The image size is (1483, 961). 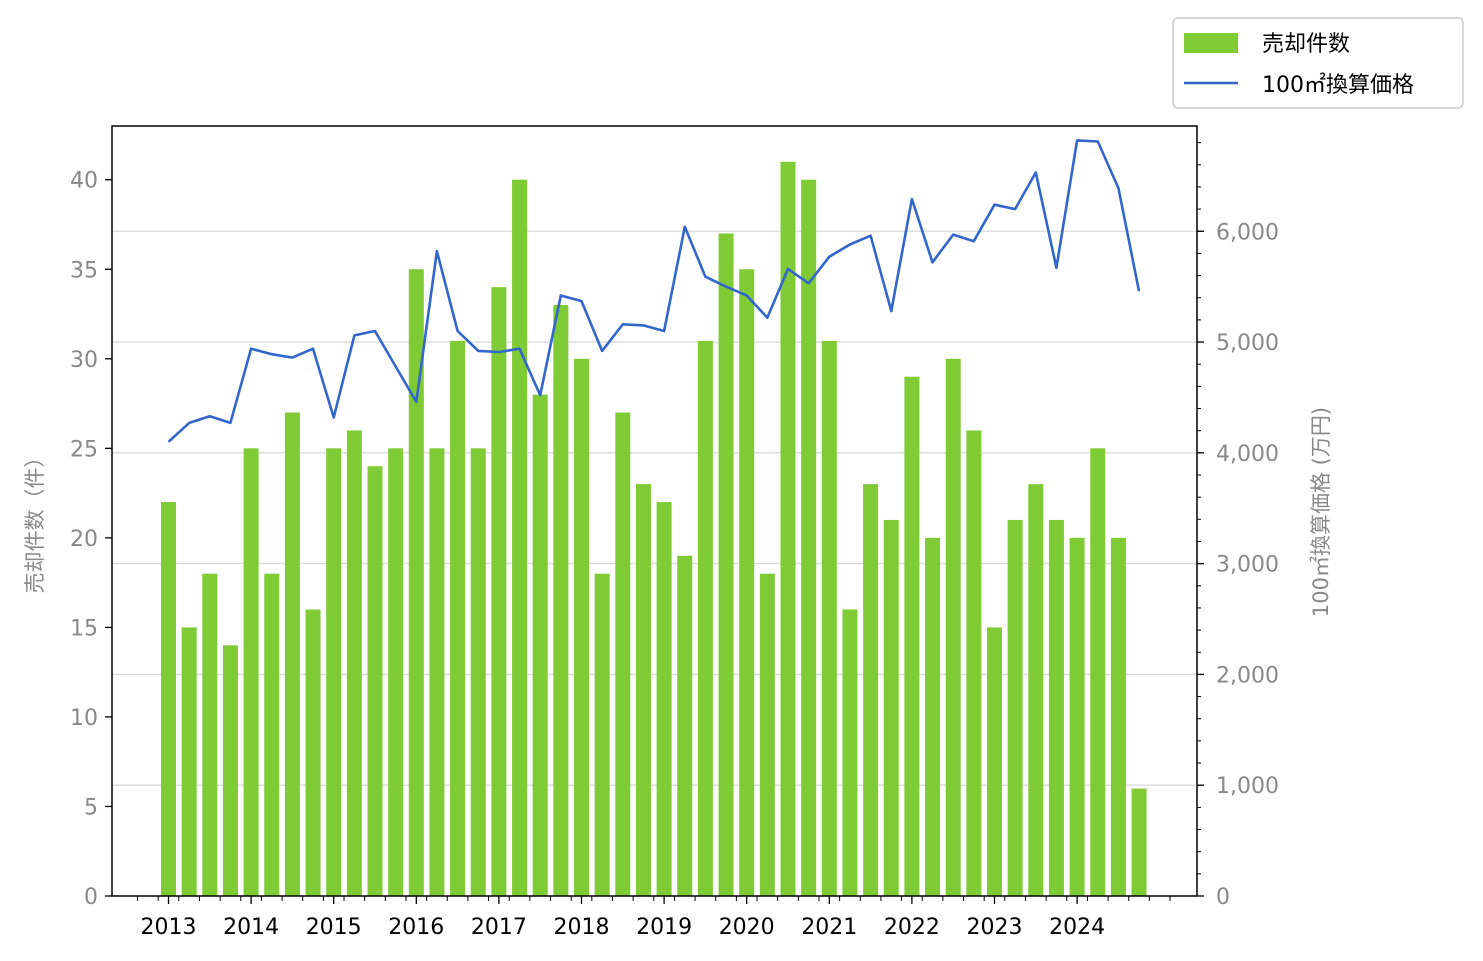 What do you see at coordinates (416, 927) in the screenshot?
I see `x-tick-label: 2016` at bounding box center [416, 927].